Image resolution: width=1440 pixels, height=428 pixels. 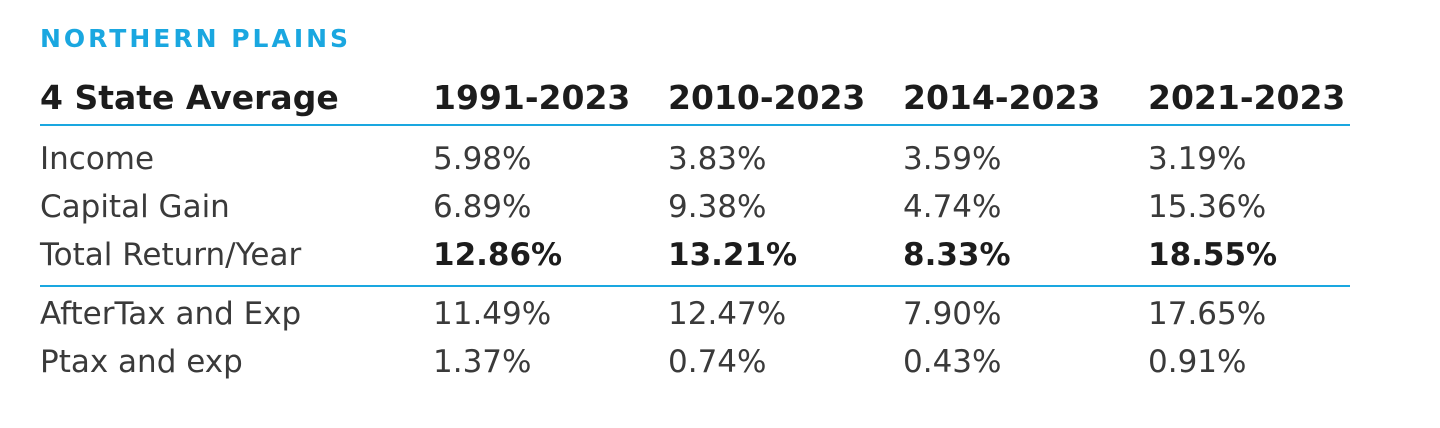 What do you see at coordinates (97, 159) in the screenshot?
I see `row-label: Income` at bounding box center [97, 159].